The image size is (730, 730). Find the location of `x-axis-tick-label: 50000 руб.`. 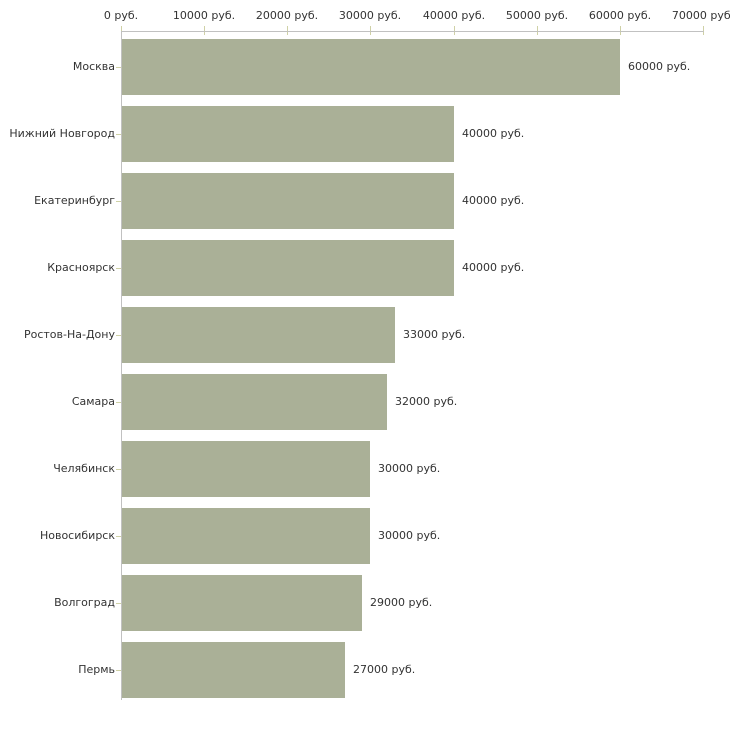

x-axis-tick-label: 50000 руб. is located at coordinates (537, 15).